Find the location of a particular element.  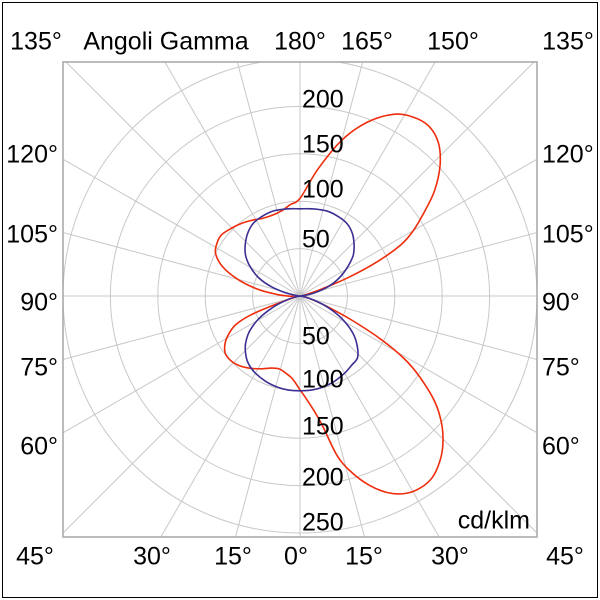

angle-label-left: 120° is located at coordinates (32, 154).